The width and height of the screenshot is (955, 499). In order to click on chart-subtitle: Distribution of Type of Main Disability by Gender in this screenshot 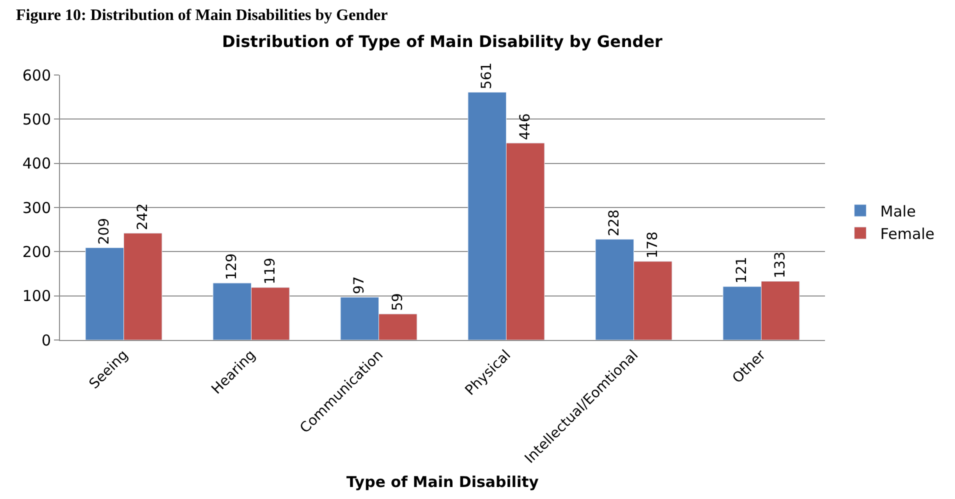, I will do `click(442, 41)`.